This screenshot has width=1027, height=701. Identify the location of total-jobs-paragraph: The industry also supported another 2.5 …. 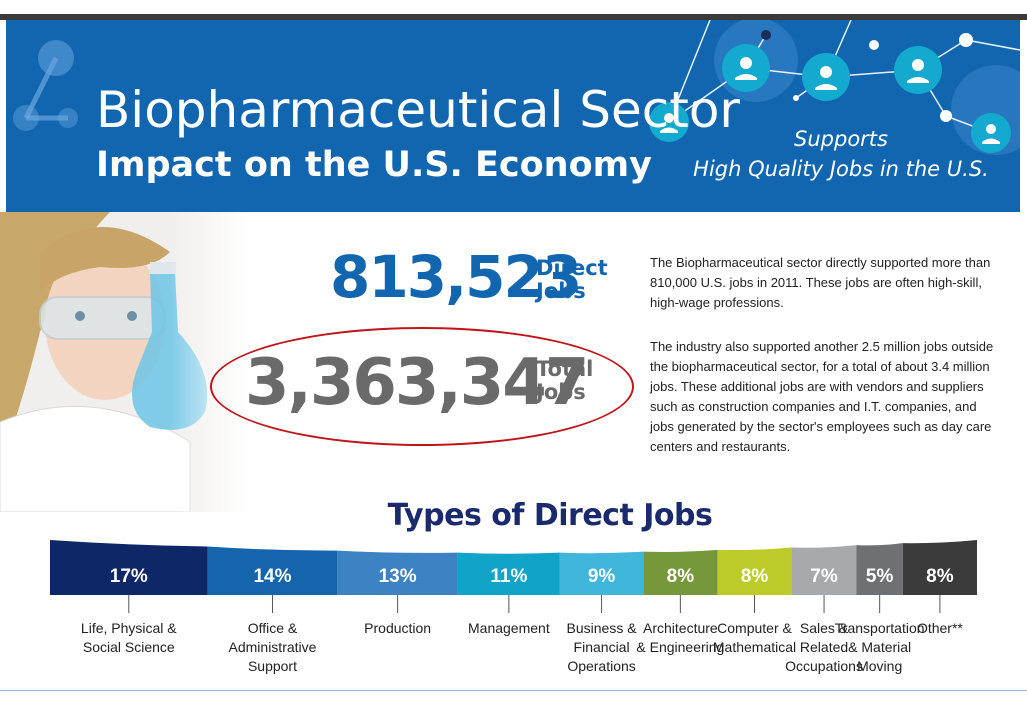
(822, 396).